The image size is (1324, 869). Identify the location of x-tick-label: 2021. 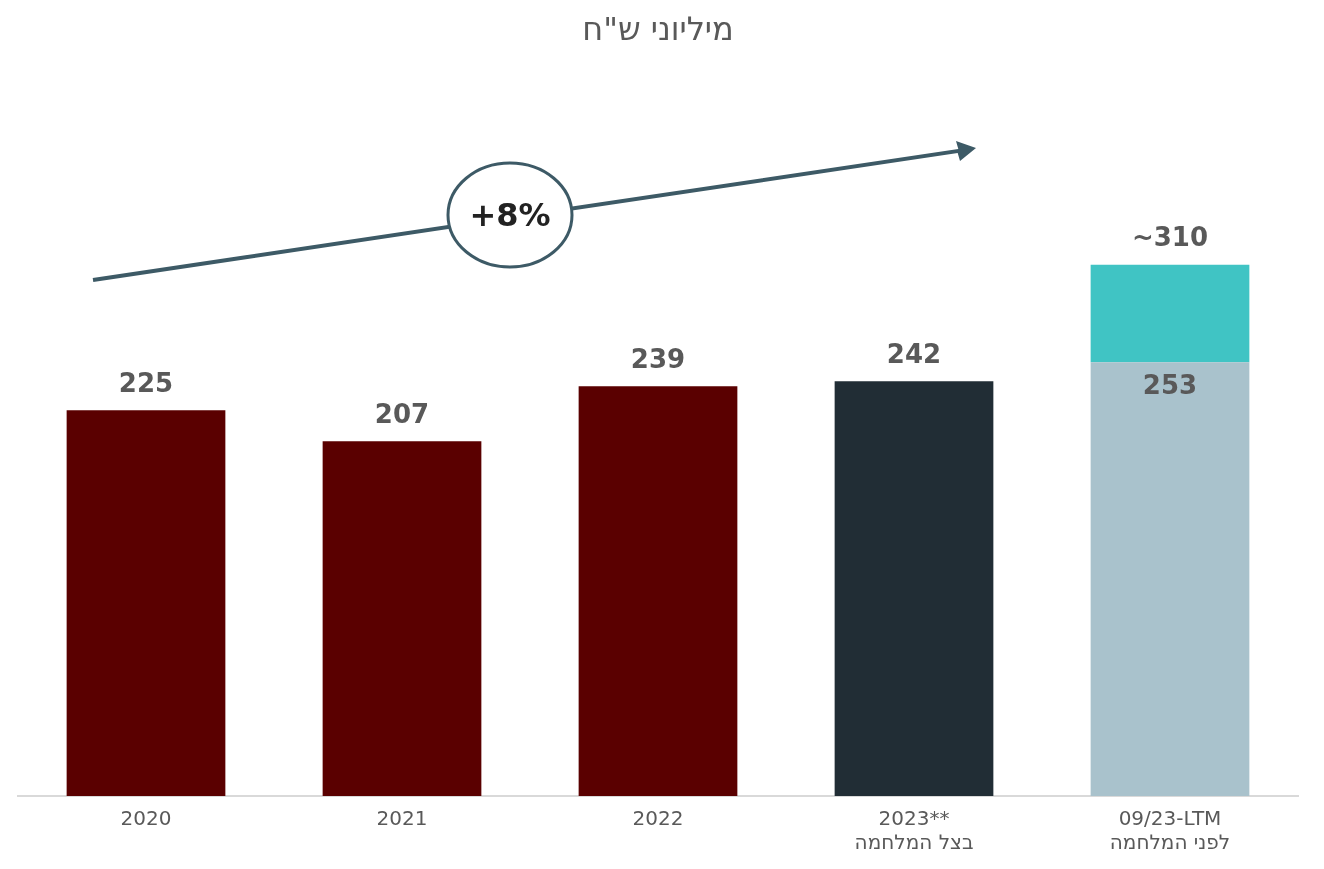
(402, 818).